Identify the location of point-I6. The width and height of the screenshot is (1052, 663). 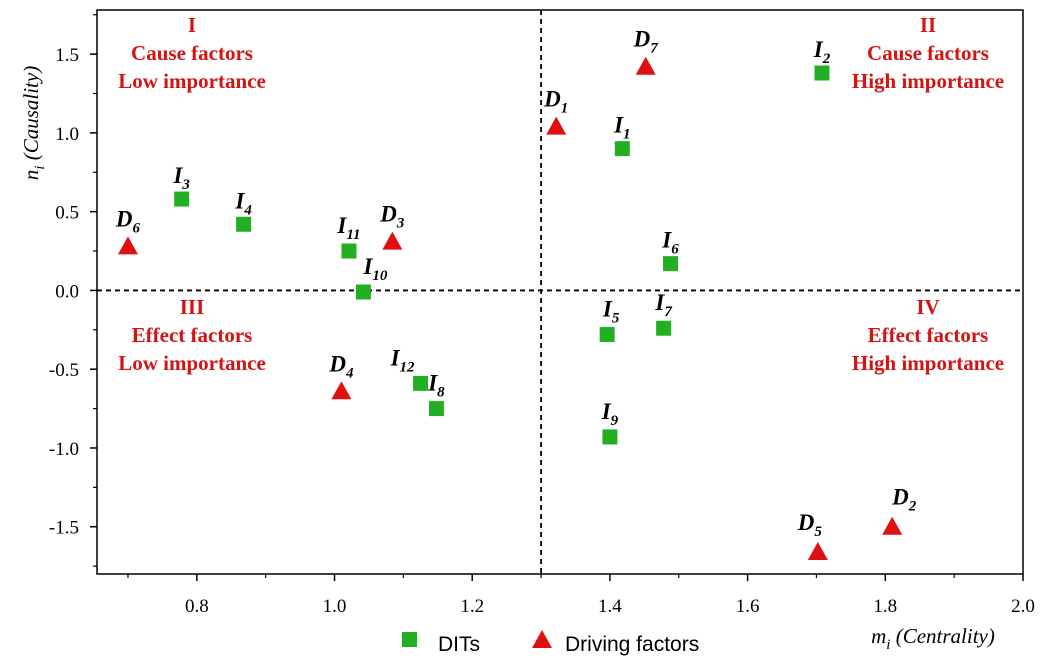
(671, 264).